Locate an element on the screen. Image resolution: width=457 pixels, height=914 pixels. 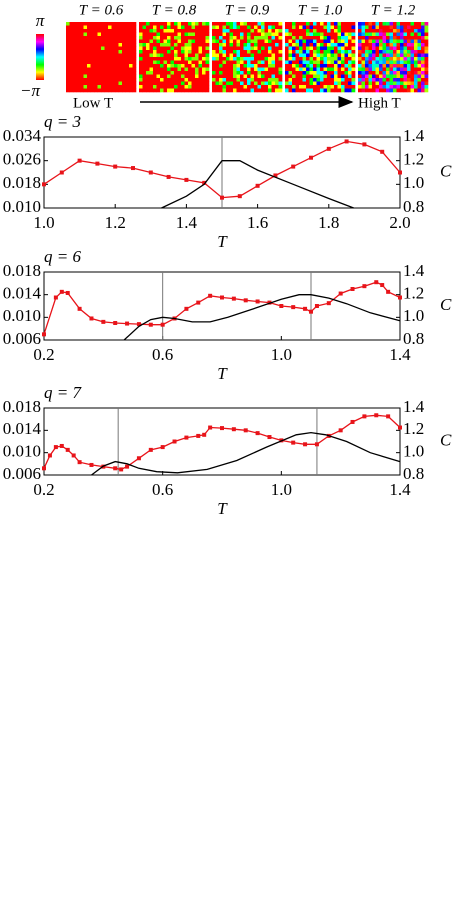
y2-tick-label: 1.2 is located at coordinates (413, 159).